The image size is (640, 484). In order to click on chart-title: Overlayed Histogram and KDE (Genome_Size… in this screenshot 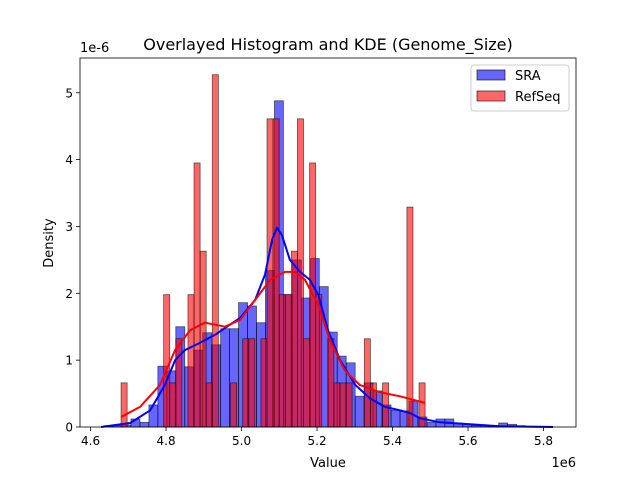, I will do `click(328, 45)`.